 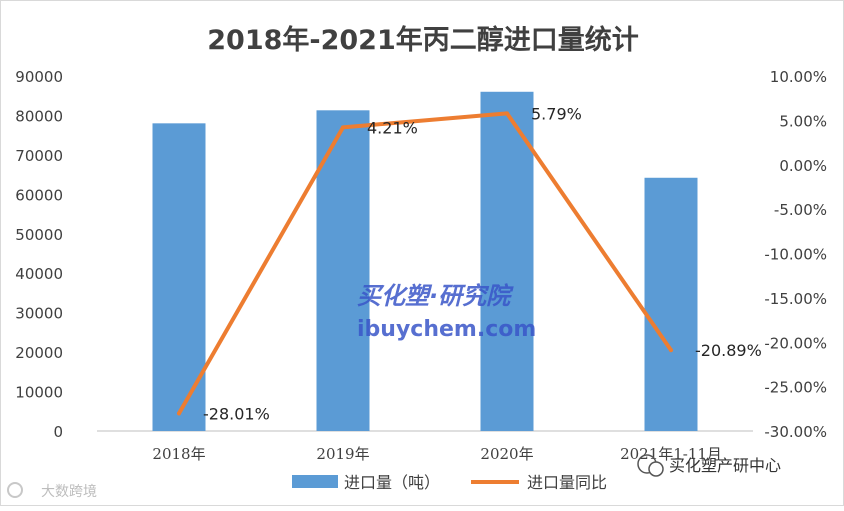 What do you see at coordinates (178, 454) in the screenshot?
I see `x-tick-label: 2018年` at bounding box center [178, 454].